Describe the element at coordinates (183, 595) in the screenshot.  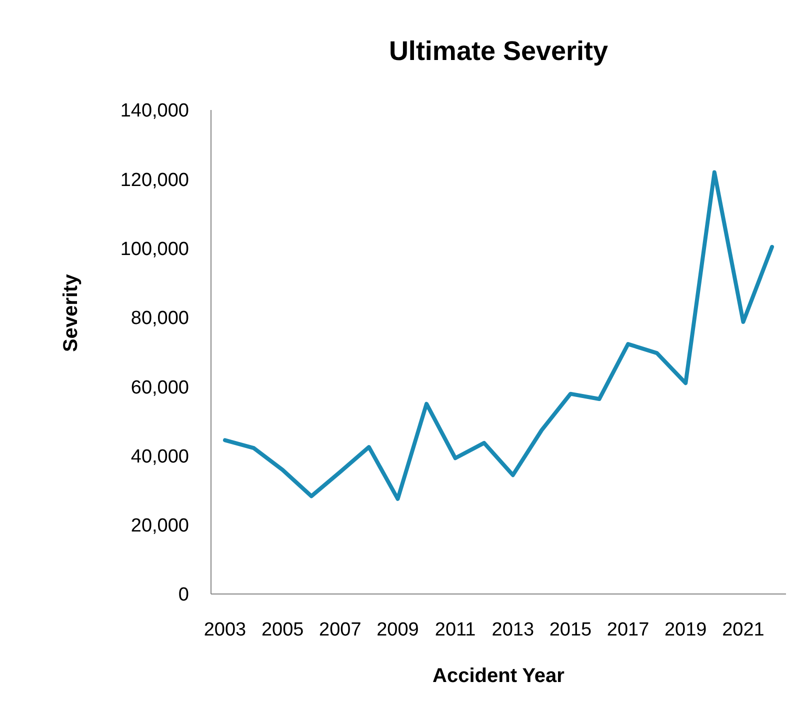
I see `y-tick-label: 0` at that location.